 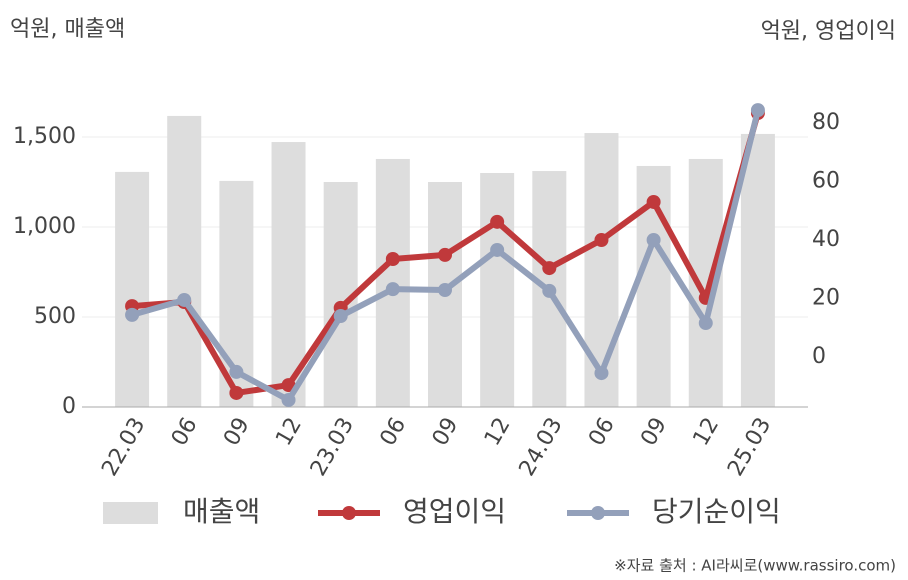 What do you see at coordinates (749, 447) in the screenshot?
I see `x-tick-label: 25.03` at bounding box center [749, 447].